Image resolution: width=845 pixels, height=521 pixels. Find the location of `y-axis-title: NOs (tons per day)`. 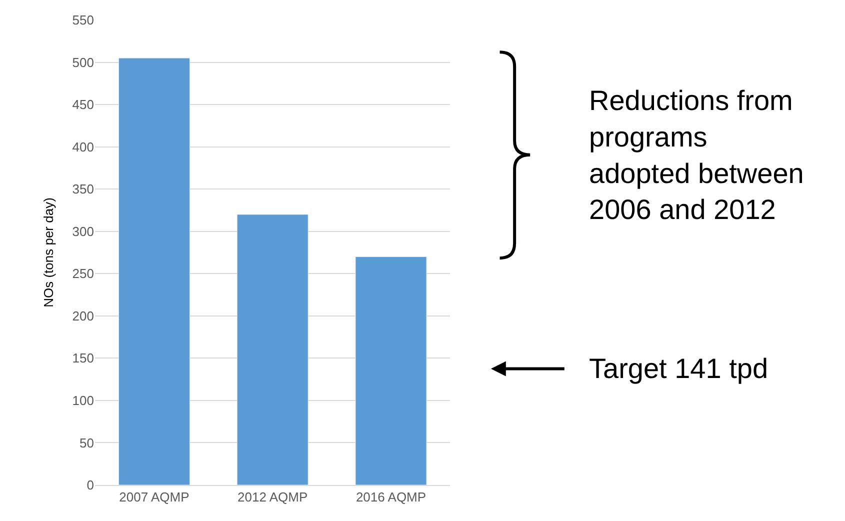

y-axis-title: NOs (tons per day) is located at coordinates (48, 253).